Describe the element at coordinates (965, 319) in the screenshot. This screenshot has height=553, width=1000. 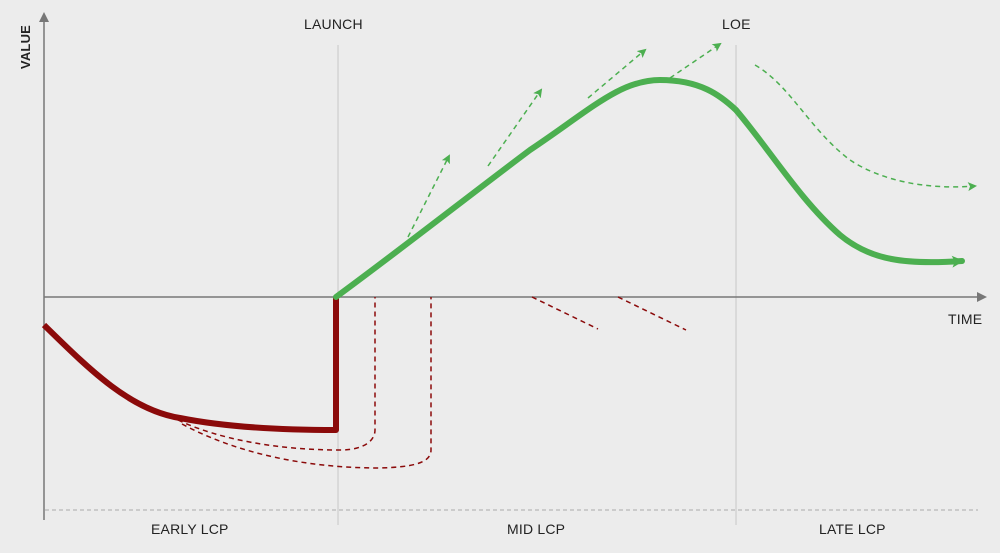
I see `x-axis-label: TIME` at that location.